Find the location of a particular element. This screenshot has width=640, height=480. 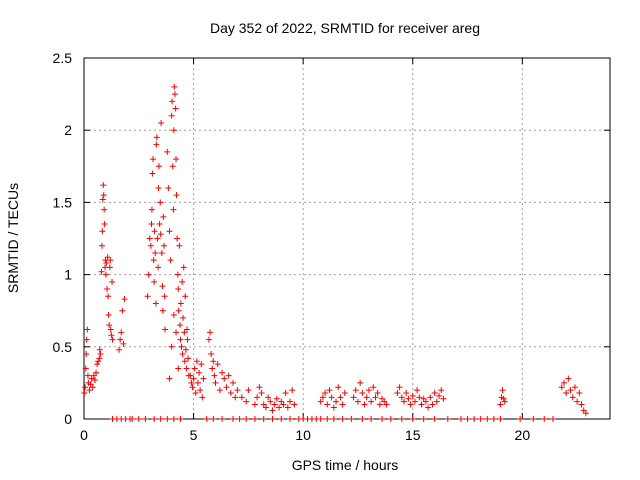

y-tick-label: 2.5 is located at coordinates (63, 58).